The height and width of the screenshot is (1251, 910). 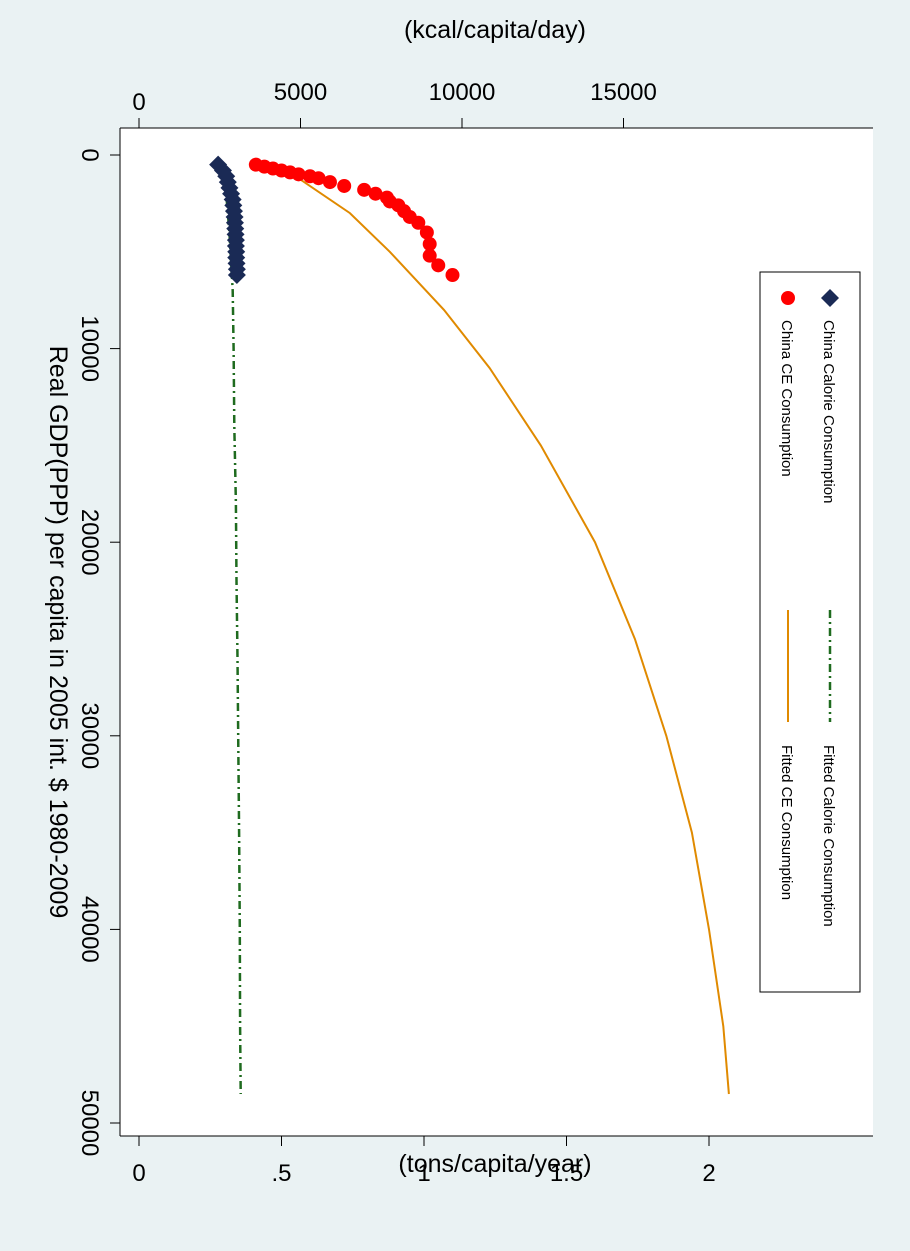 What do you see at coordinates (236, 275) in the screenshot?
I see `calorie-point` at bounding box center [236, 275].